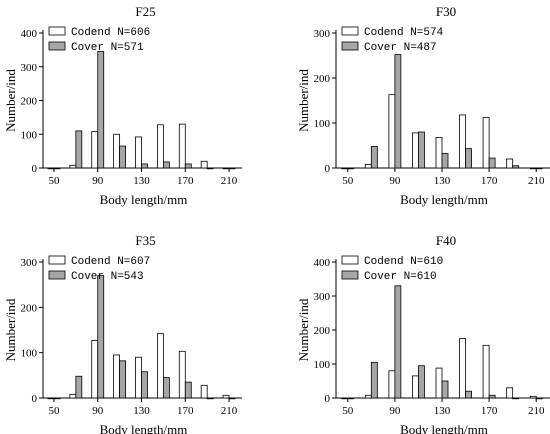 The image size is (550, 434). Describe the element at coordinates (400, 277) in the screenshot. I see `legend-label-cover: Cover N=610` at that location.